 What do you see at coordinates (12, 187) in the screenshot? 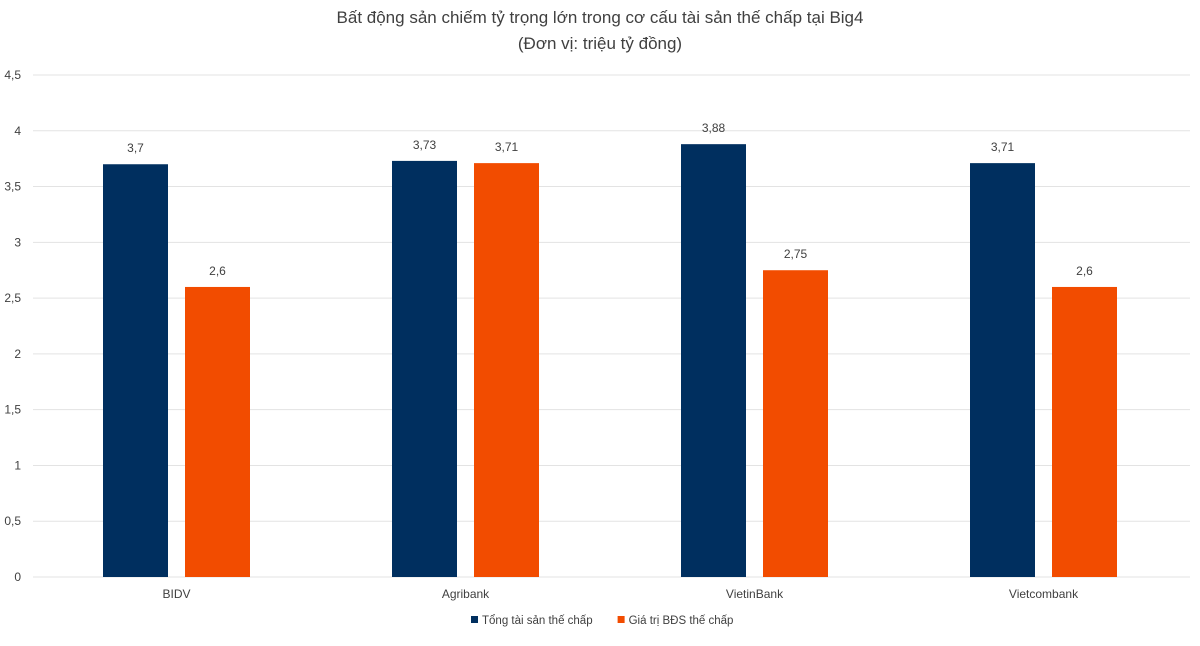
I see `y-tick-label: 3,5` at bounding box center [12, 187].